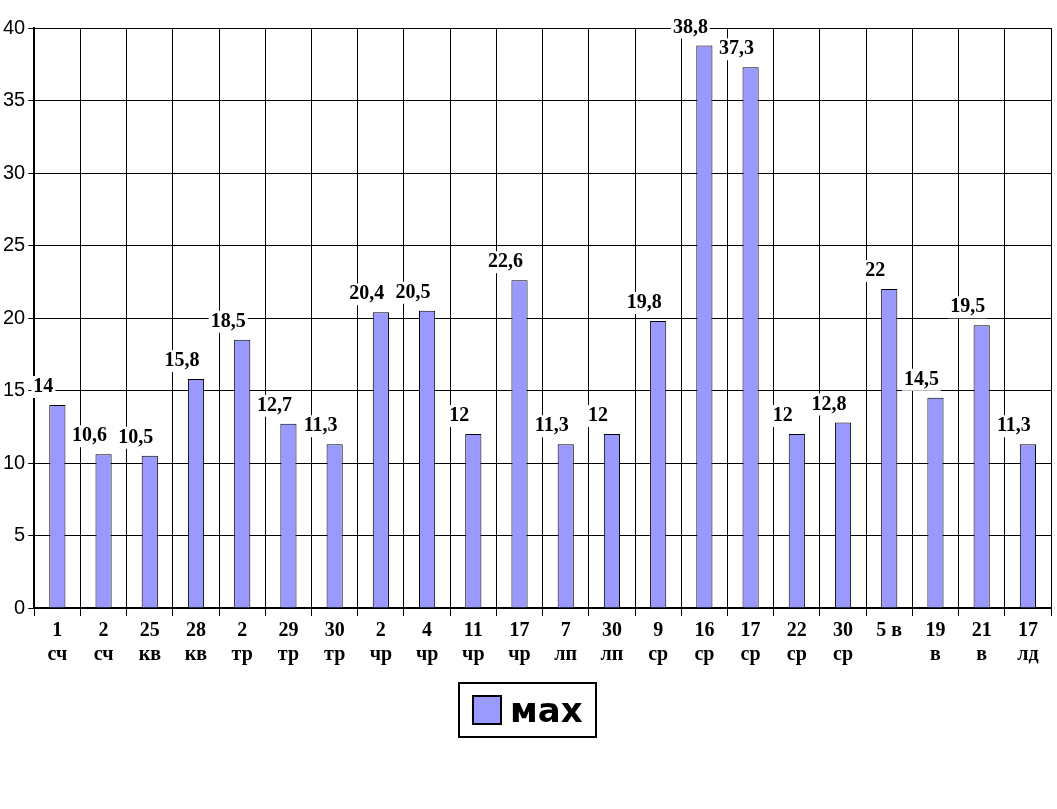 The height and width of the screenshot is (809, 1057). I want to click on y-tick-label: 5, so click(20, 534).